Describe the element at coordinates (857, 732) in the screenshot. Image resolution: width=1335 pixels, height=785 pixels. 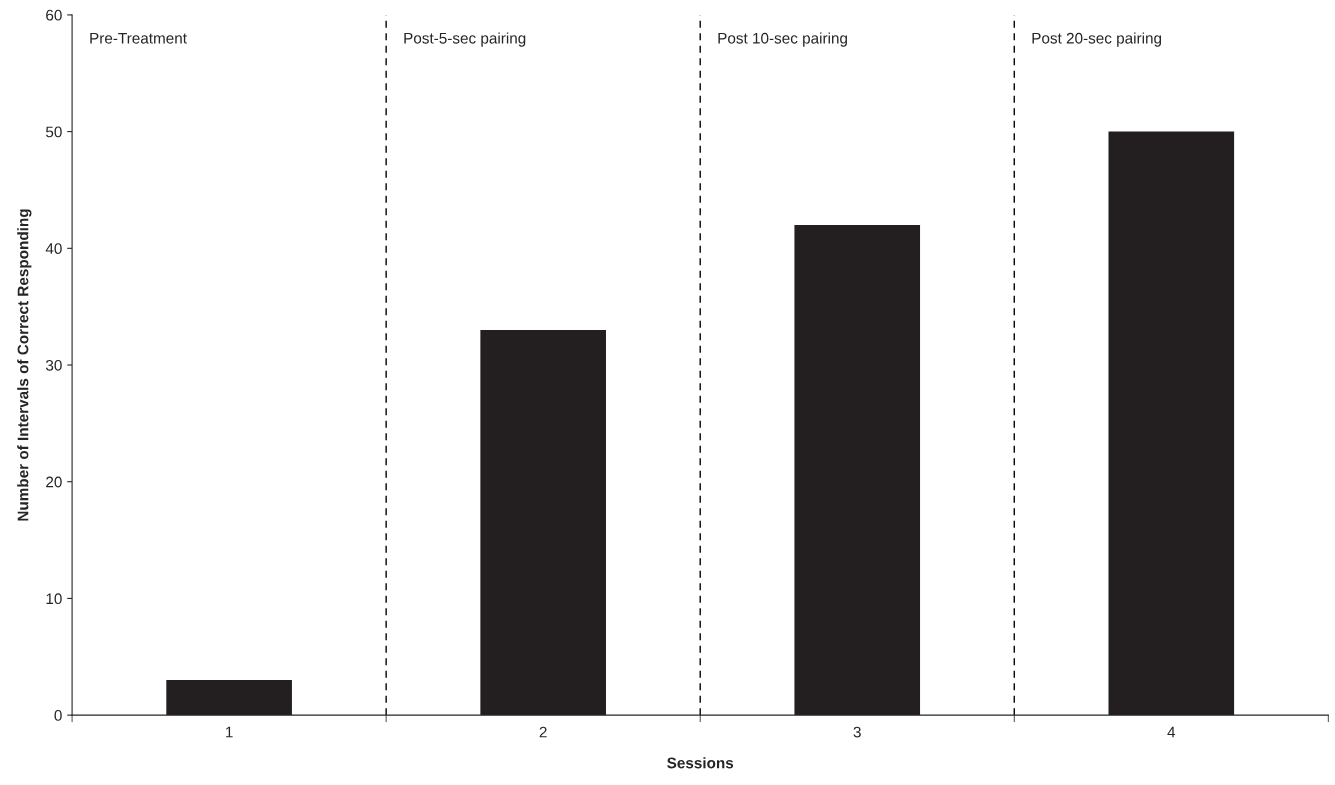
I see `x-tick-label: 3` at that location.